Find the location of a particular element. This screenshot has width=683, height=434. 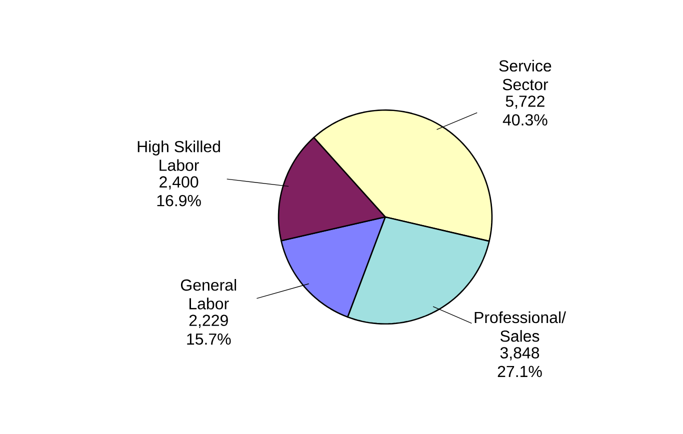

slice-label: High Skilled Labor is located at coordinates (179, 155).